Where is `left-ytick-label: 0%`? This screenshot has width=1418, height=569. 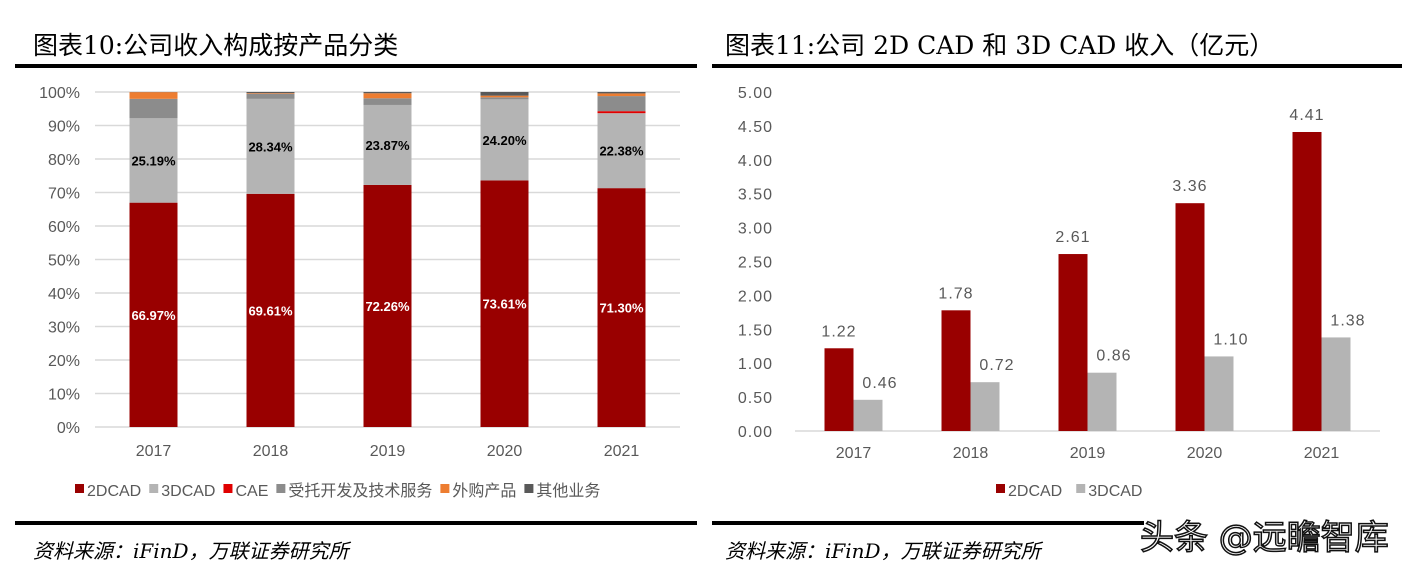 left-ytick-label: 0% is located at coordinates (68, 428).